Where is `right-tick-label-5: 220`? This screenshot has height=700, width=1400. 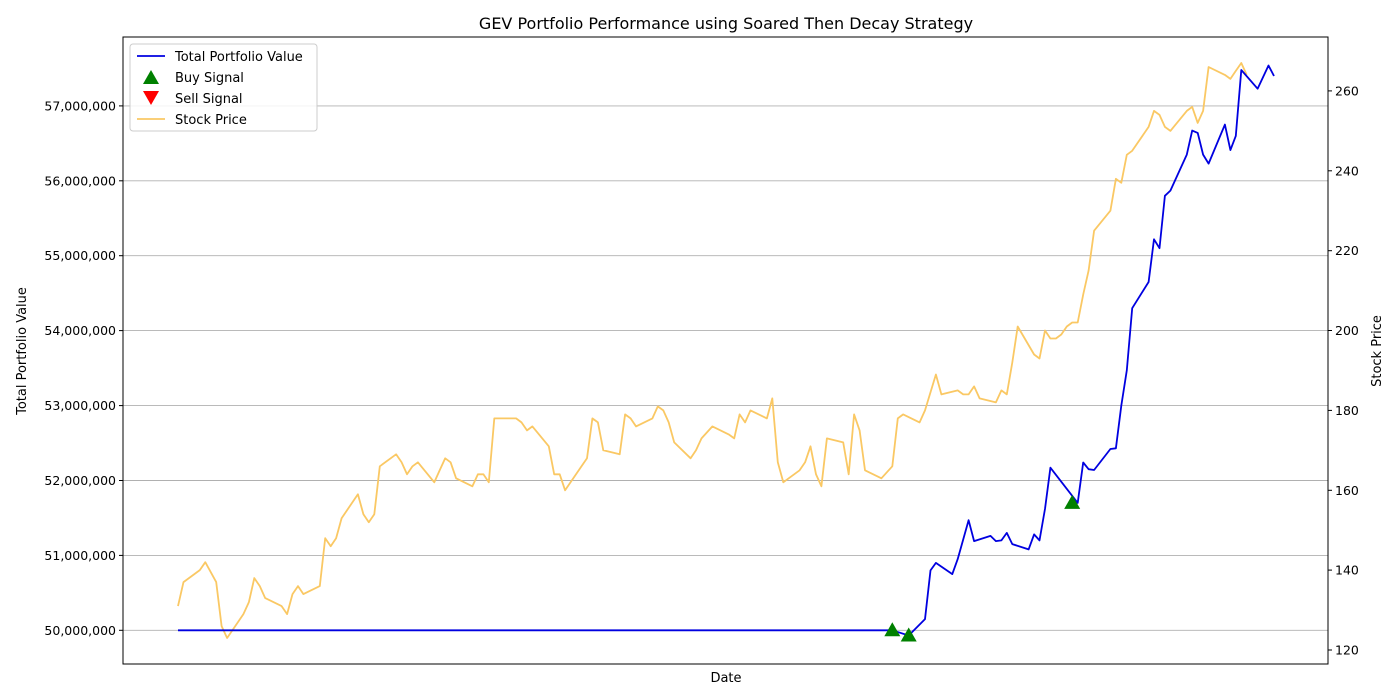
right-tick-label-5: 220 is located at coordinates (1347, 250).